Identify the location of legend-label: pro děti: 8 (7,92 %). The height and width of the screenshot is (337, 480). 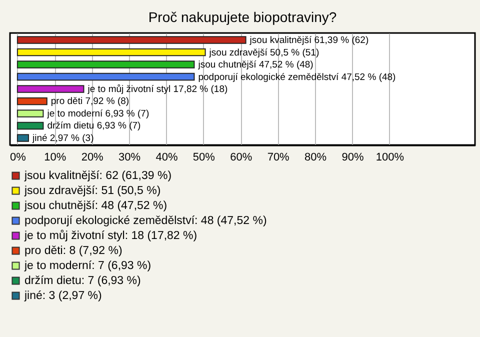
(73, 250).